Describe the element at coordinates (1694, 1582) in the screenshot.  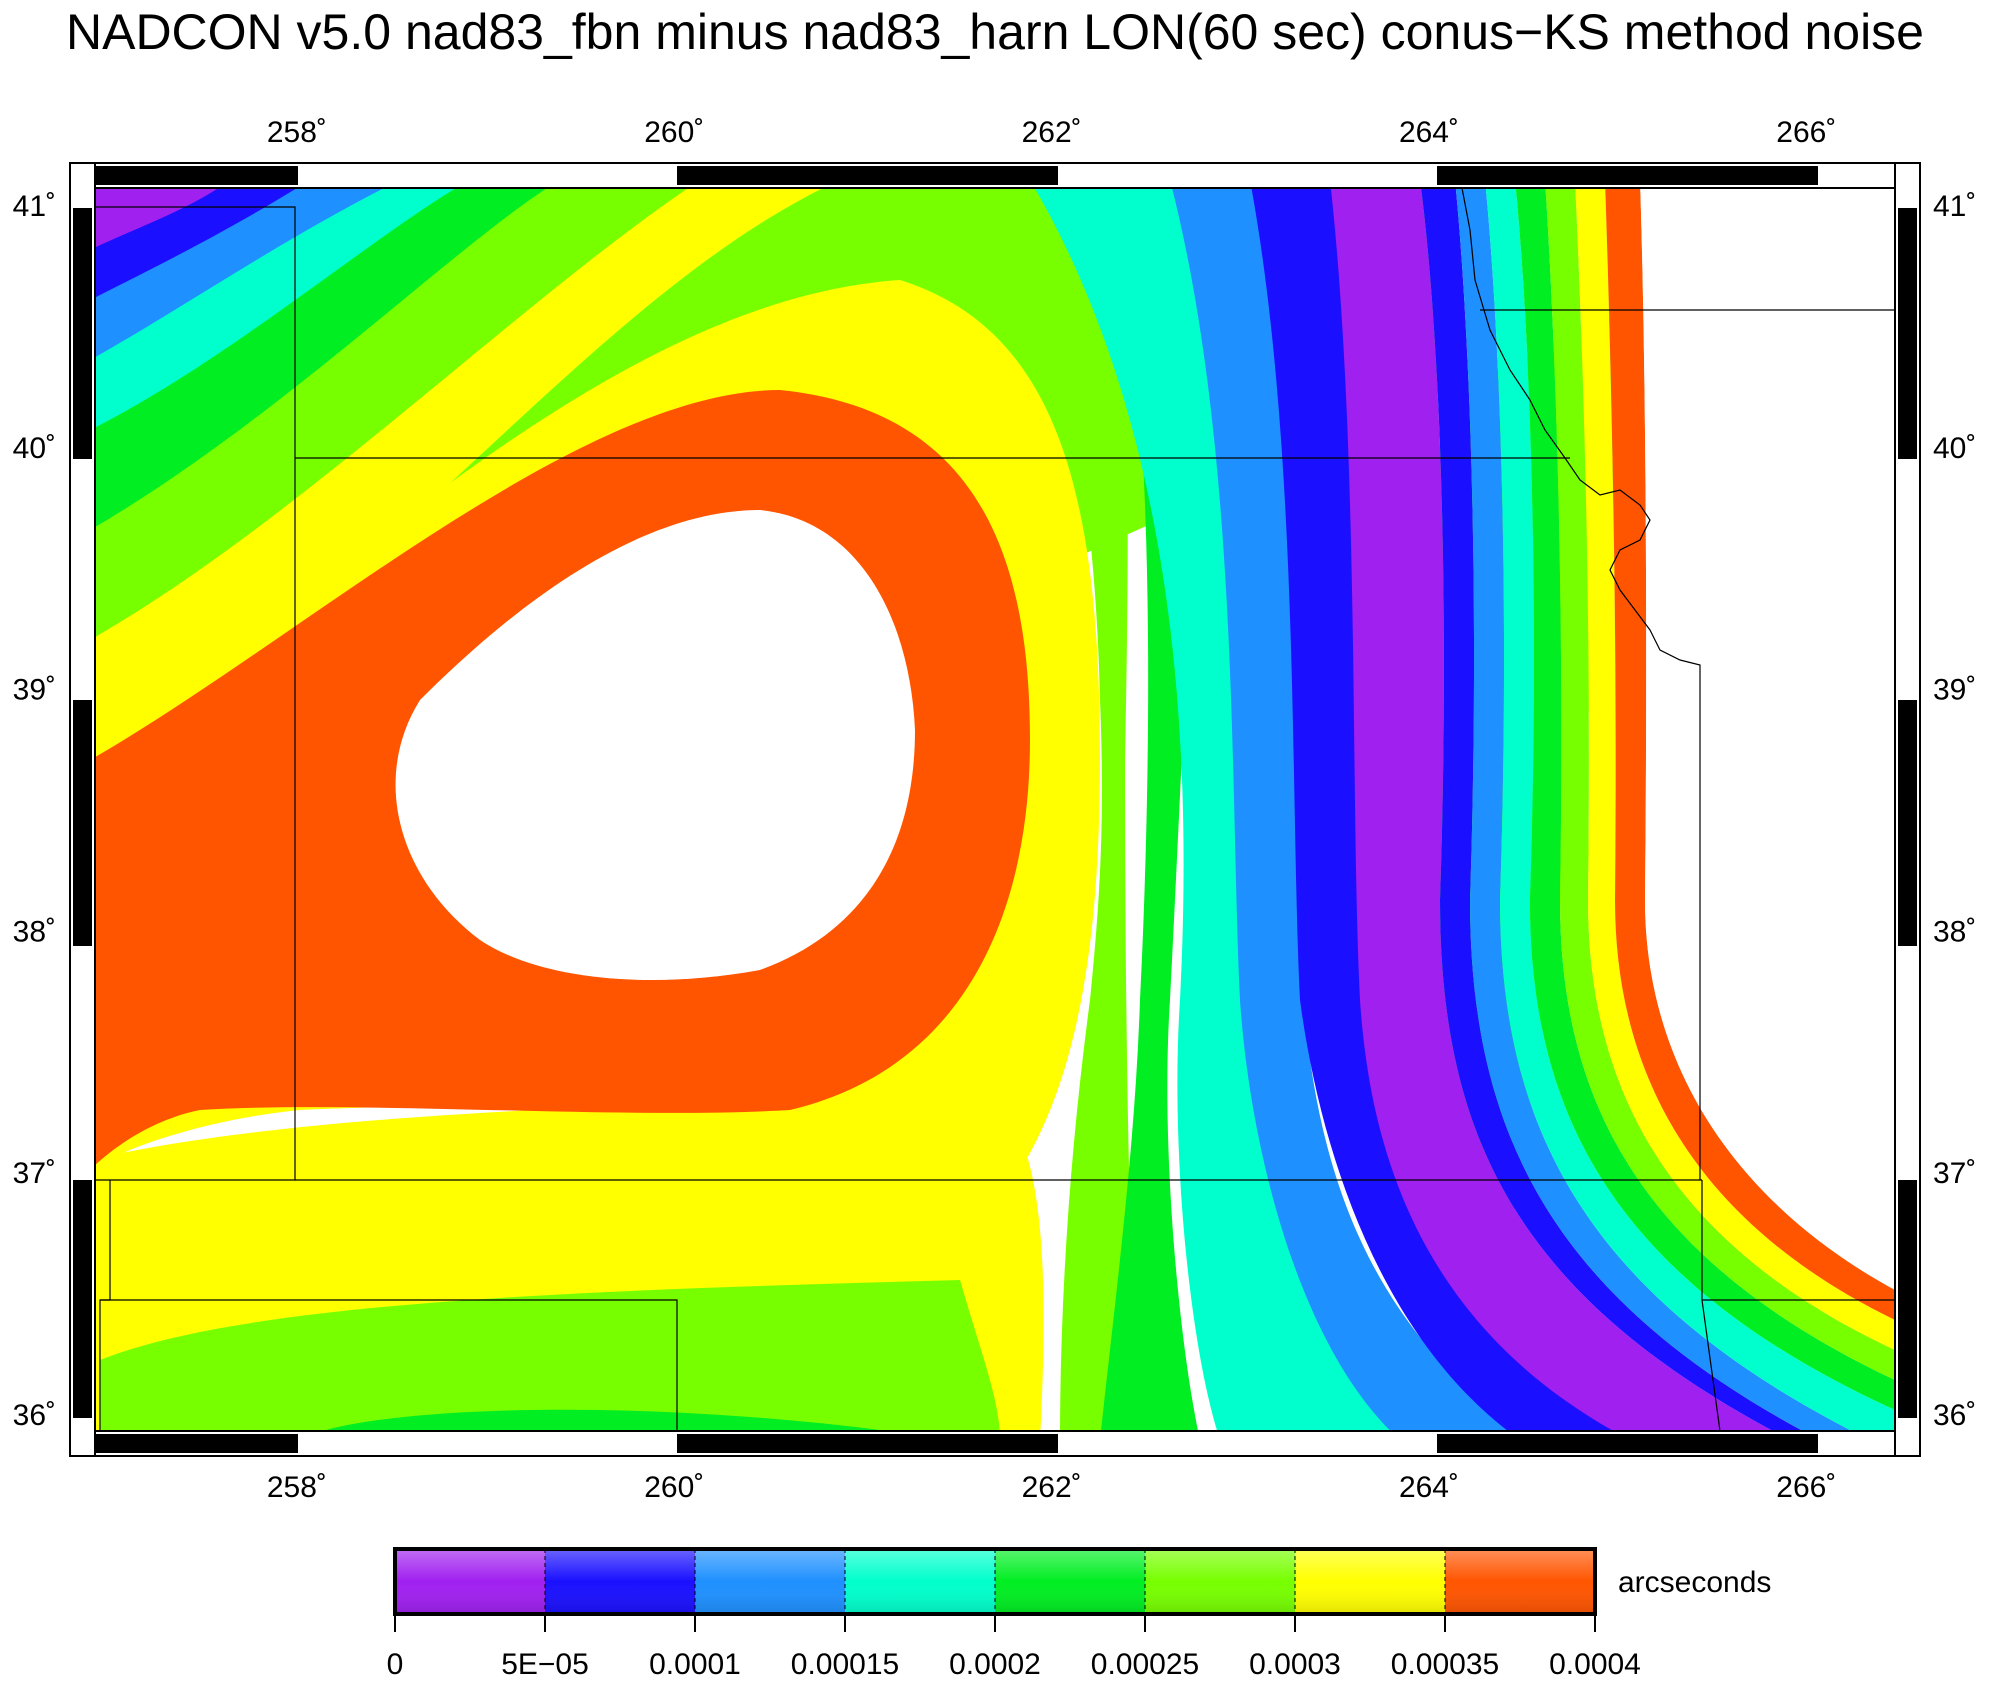
I see `colorbar-unit-label: arcseconds` at that location.